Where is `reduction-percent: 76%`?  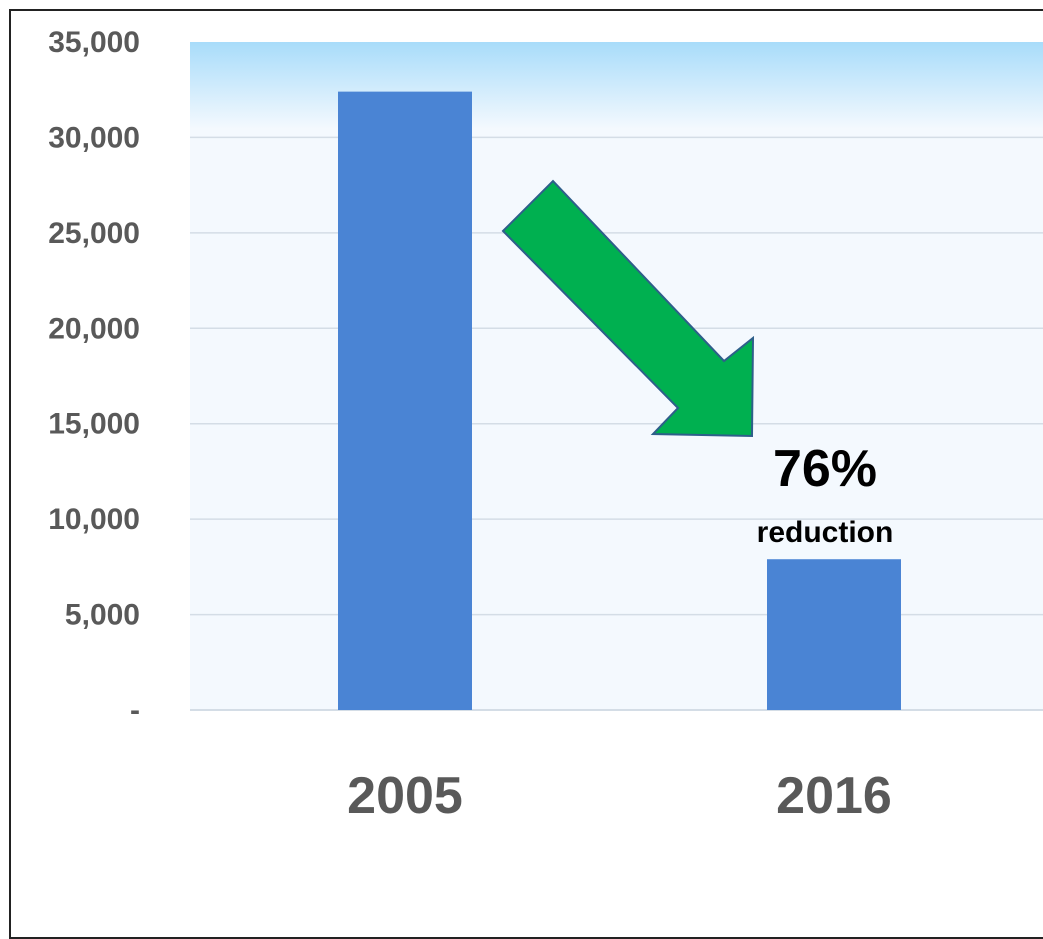
reduction-percent: 76% is located at coordinates (825, 469).